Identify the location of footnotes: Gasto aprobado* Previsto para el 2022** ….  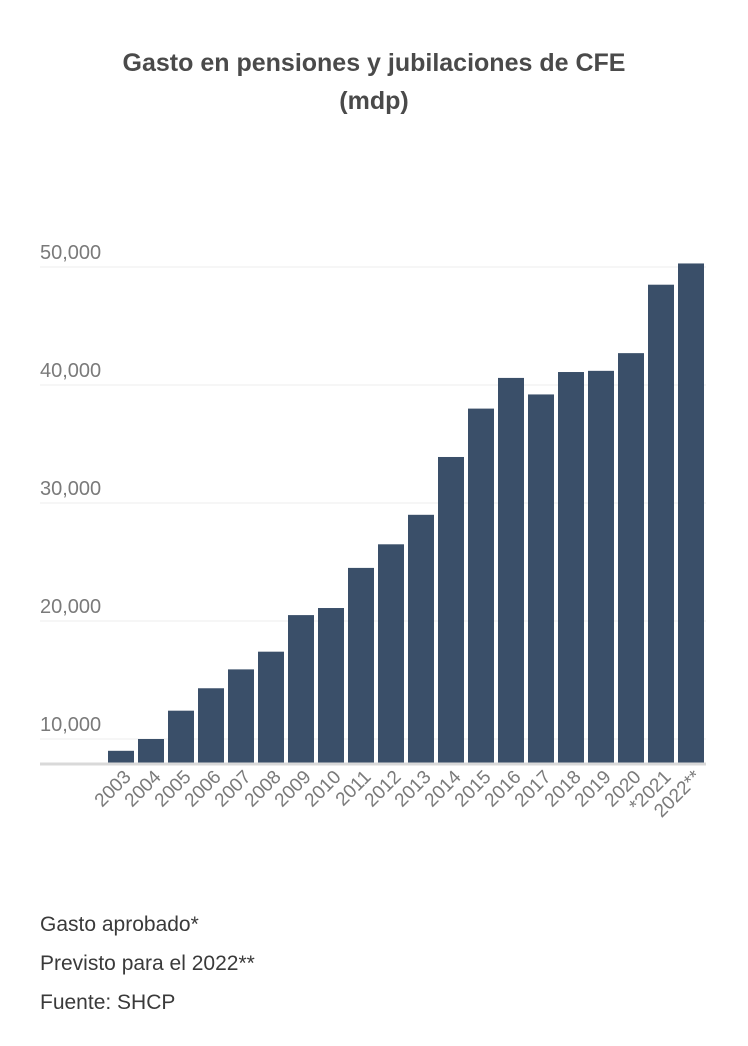
(147, 963).